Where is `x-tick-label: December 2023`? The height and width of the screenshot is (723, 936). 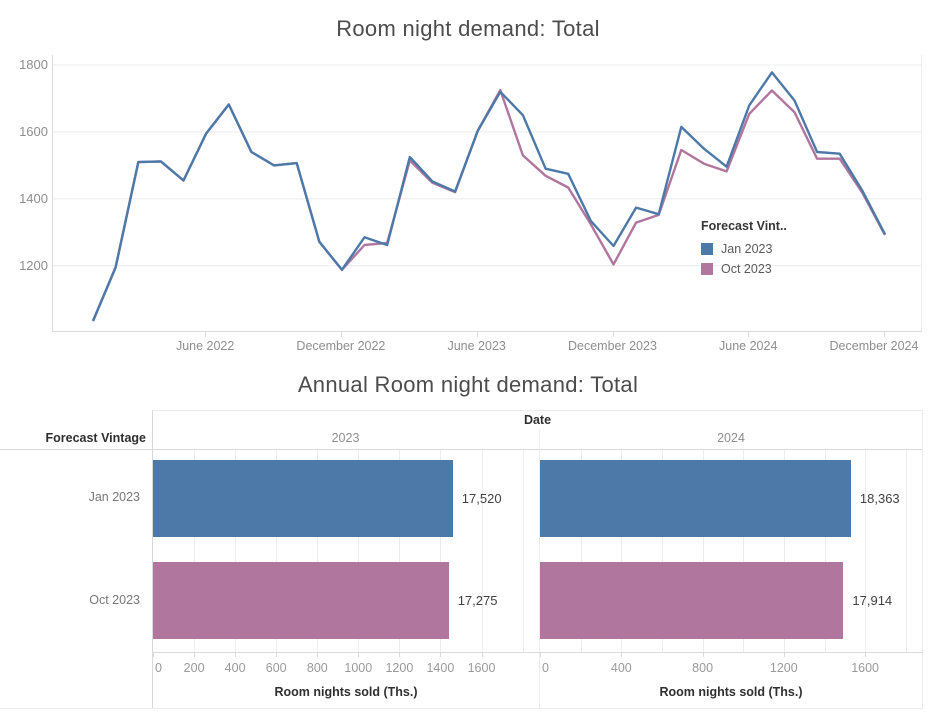 x-tick-label: December 2023 is located at coordinates (612, 346).